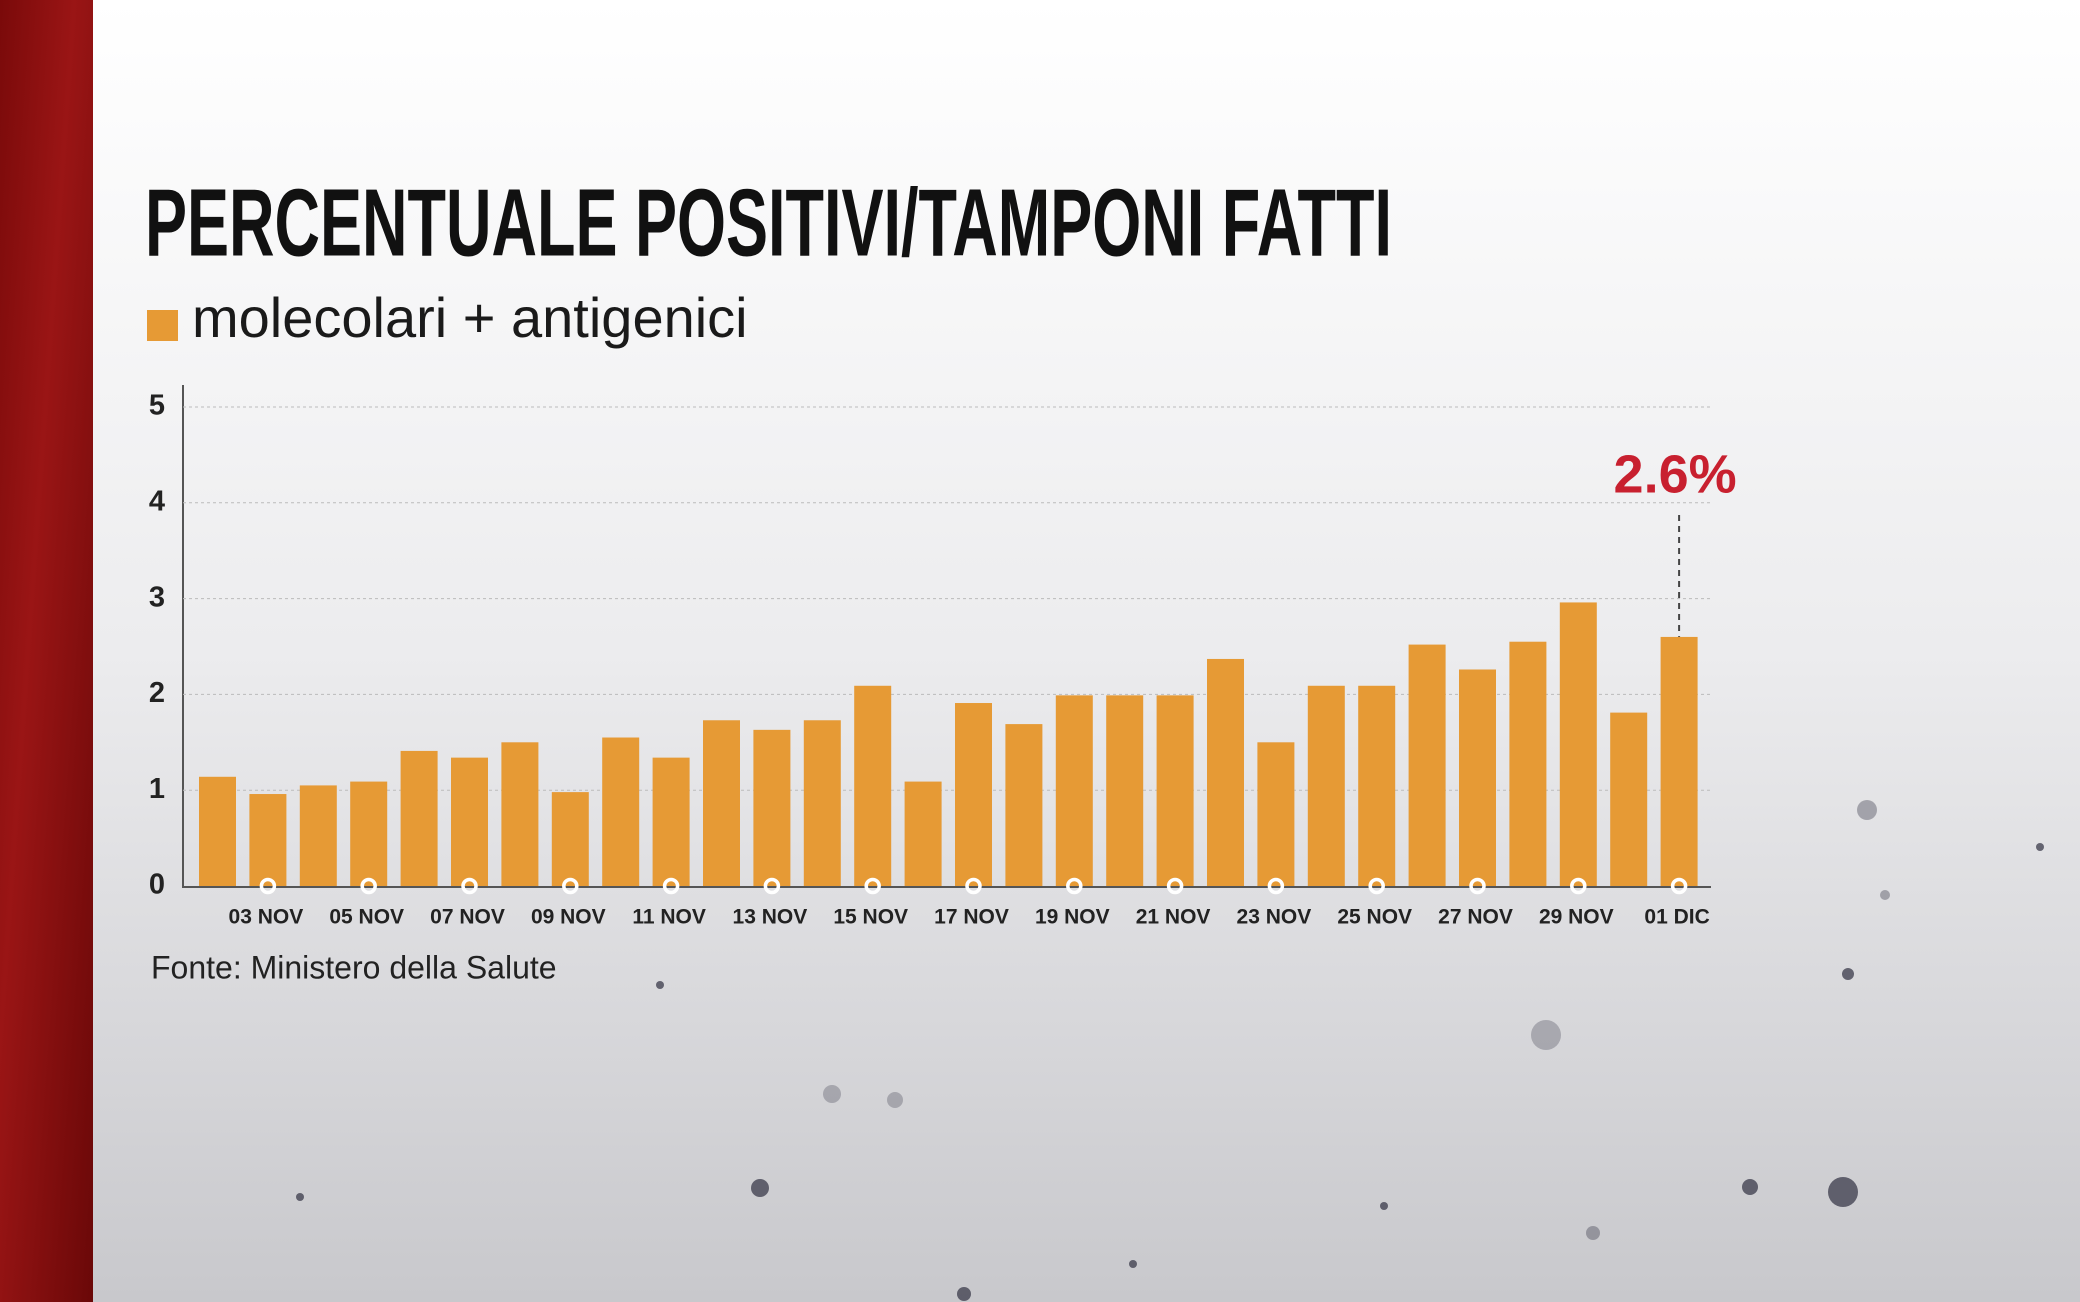 The height and width of the screenshot is (1302, 2080). Describe the element at coordinates (1676, 917) in the screenshot. I see `x-tick-label: 01 DIC` at that location.